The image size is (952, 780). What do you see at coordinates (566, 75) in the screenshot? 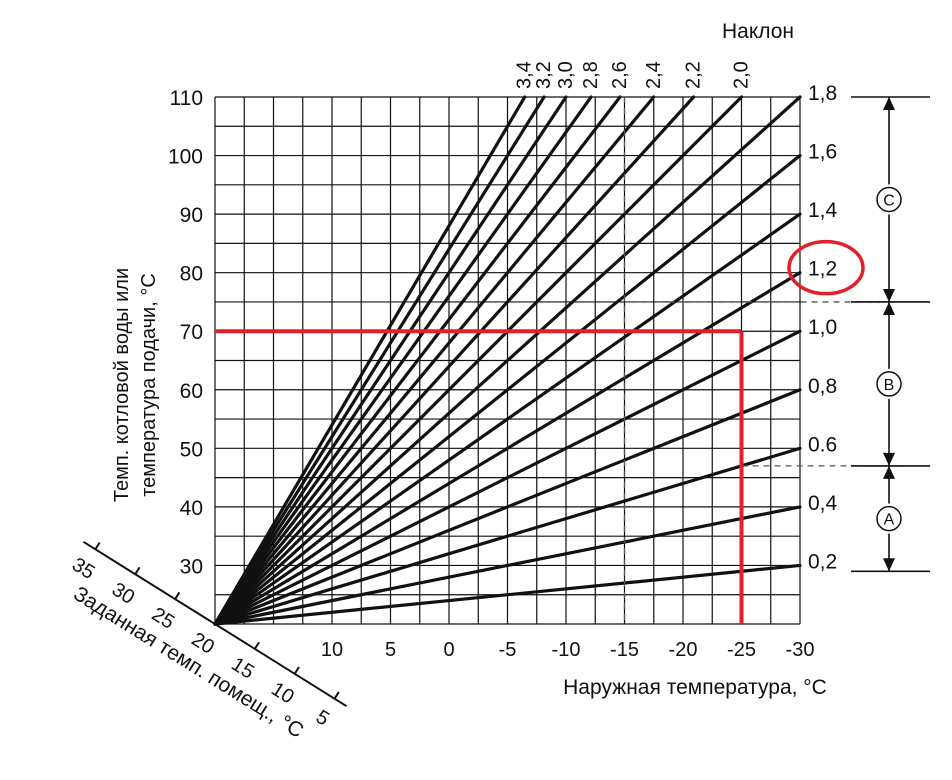
I see `slope-label-top: 3,0` at bounding box center [566, 75].